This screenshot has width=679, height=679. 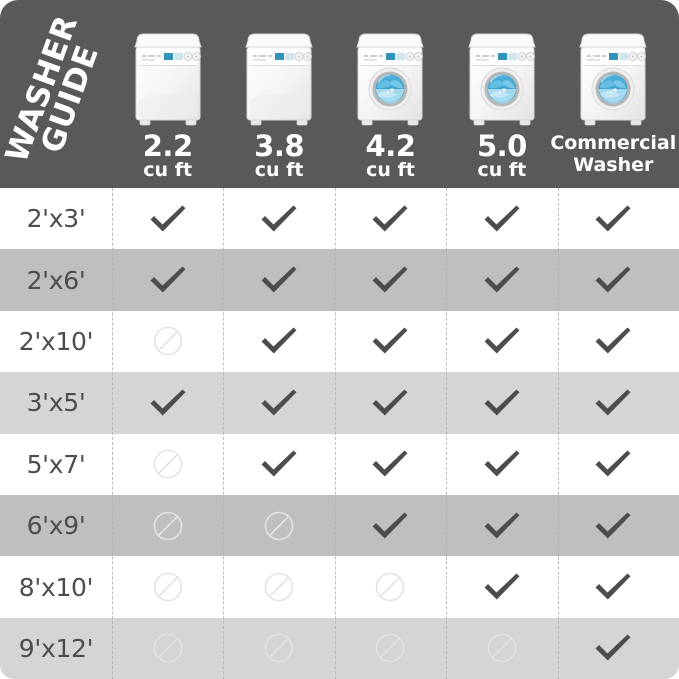 I want to click on column-capacity-value: 4.2, so click(x=390, y=146).